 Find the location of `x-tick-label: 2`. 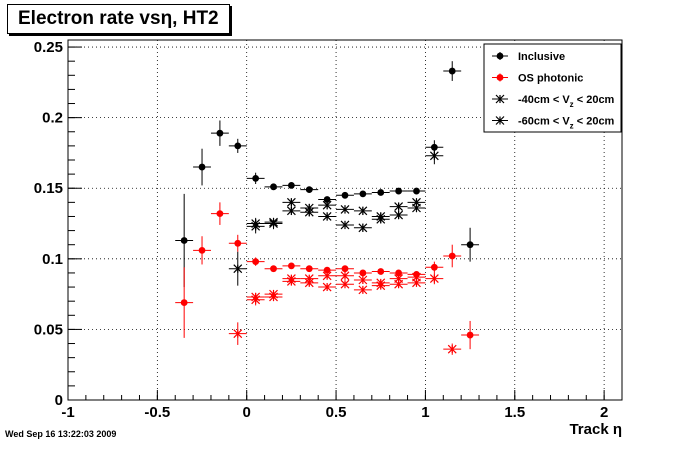

x-tick-label: 2 is located at coordinates (604, 412).